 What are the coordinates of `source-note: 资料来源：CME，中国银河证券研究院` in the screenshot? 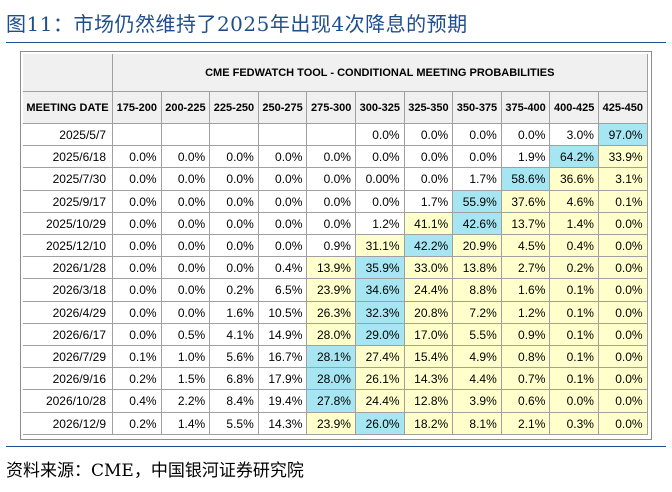 It's located at (155, 471).